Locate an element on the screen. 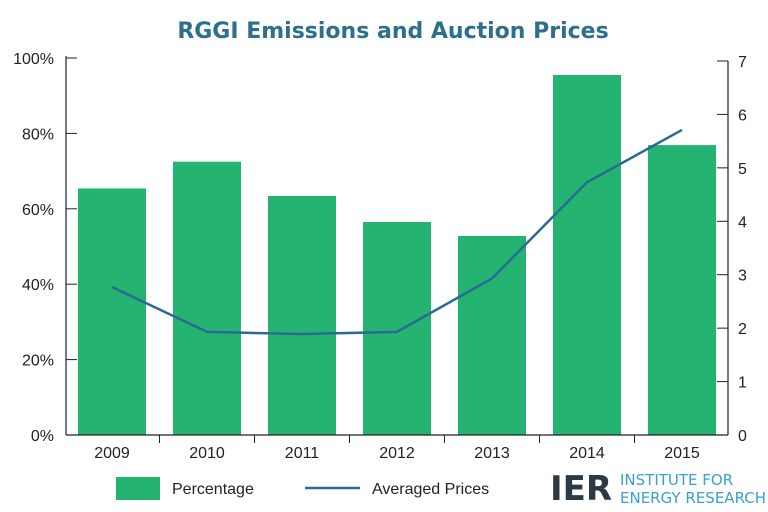 This screenshot has height=512, width=768. left-tick-label: 60% is located at coordinates (38, 210).